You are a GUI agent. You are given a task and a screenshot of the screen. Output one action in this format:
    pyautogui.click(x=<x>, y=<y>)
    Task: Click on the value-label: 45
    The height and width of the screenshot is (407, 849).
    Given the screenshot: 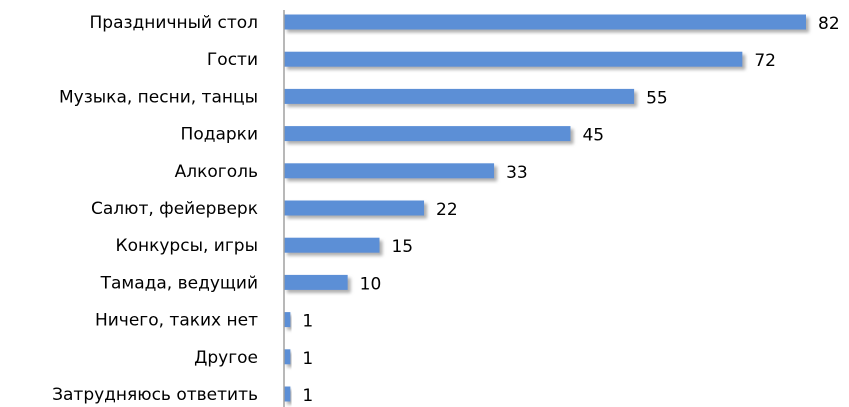 What is the action you would take?
    pyautogui.click(x=593, y=136)
    